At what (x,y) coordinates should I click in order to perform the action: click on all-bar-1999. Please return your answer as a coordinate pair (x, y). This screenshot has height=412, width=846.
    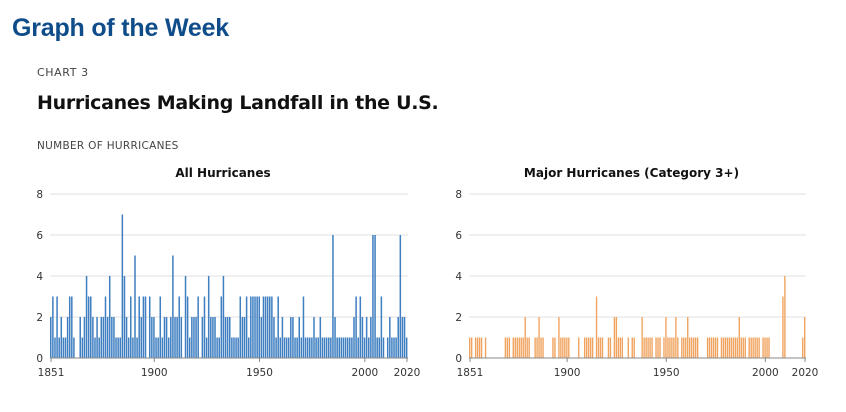
    Looking at the image, I should click on (362, 337).